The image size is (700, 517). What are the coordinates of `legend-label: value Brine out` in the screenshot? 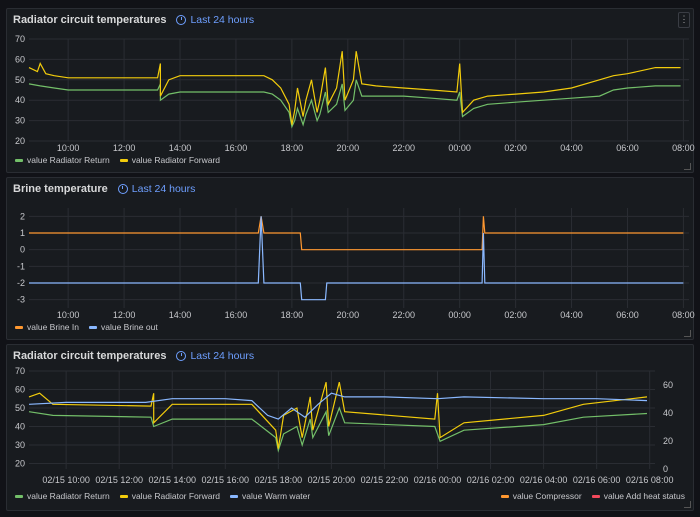 It's located at (129, 327).